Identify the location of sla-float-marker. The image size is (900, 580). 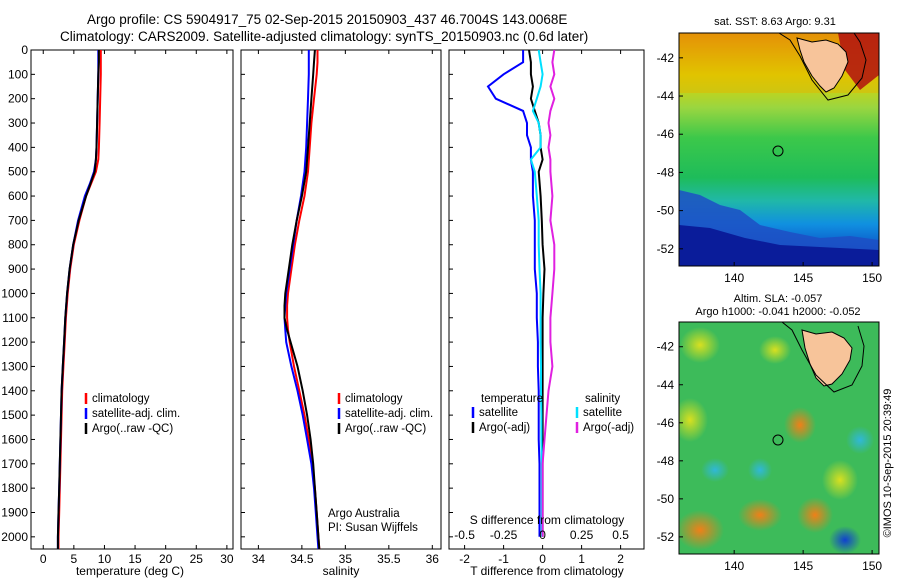
(778, 440).